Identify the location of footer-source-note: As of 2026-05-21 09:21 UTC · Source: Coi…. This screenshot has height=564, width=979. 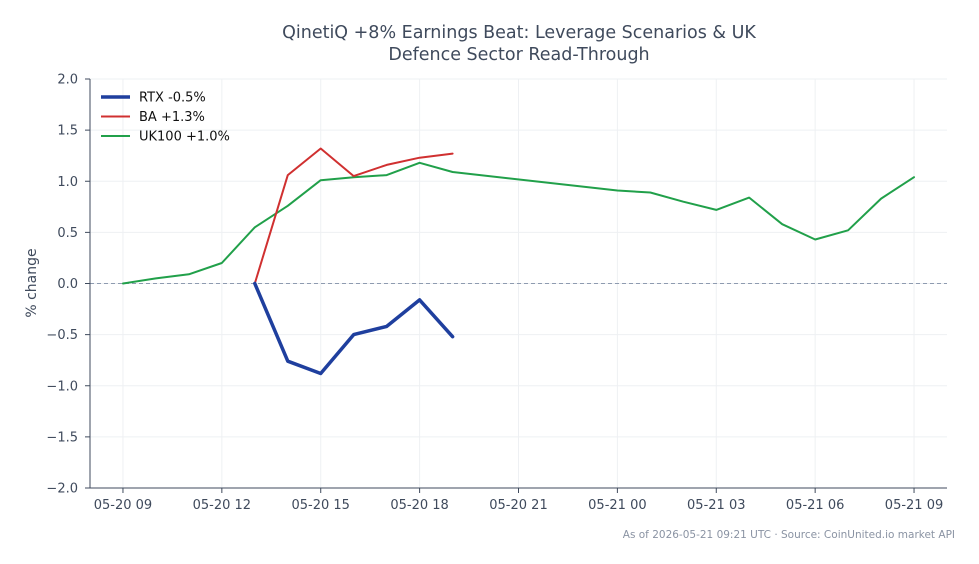
(789, 535).